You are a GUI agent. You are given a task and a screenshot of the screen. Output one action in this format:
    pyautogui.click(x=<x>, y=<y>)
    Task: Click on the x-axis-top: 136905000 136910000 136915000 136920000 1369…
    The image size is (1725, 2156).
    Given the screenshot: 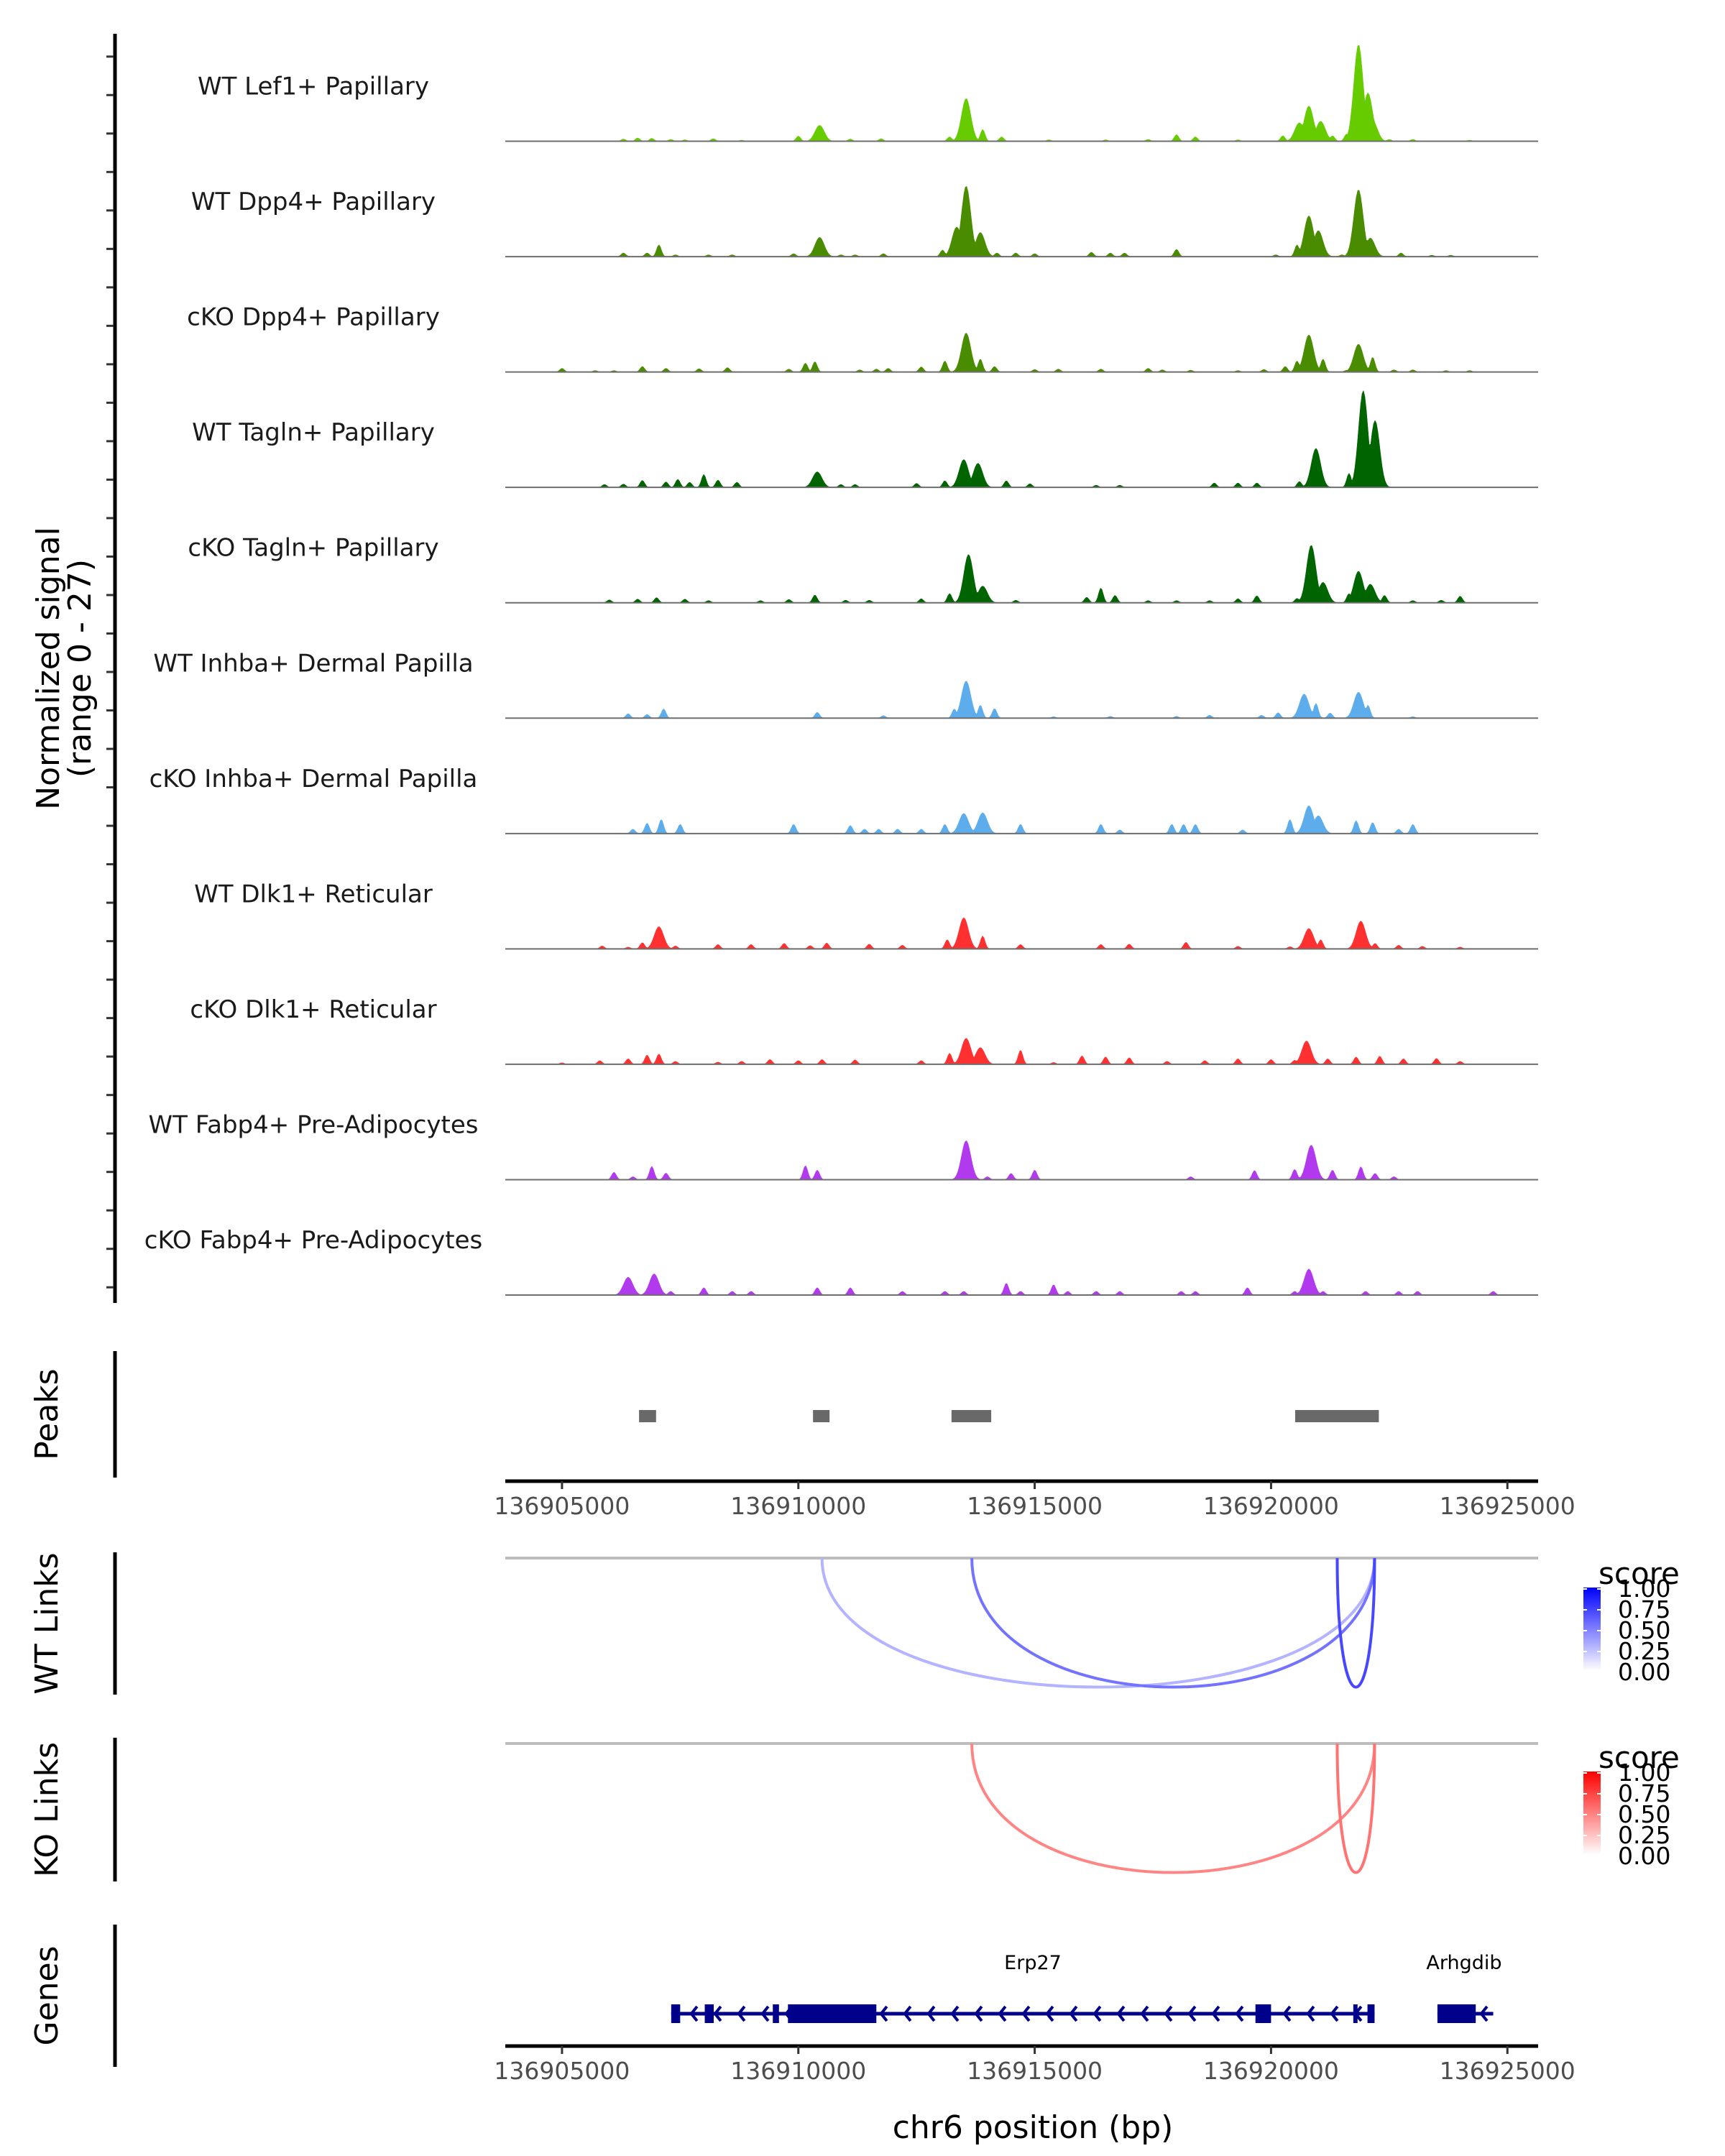 What is the action you would take?
    pyautogui.click(x=1035, y=1499)
    